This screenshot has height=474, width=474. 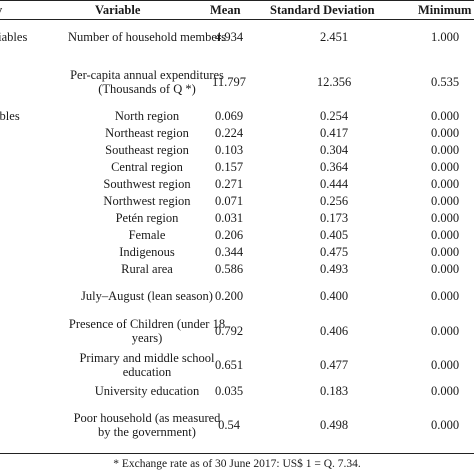 I want to click on table-header-rule, so click(x=237, y=19).